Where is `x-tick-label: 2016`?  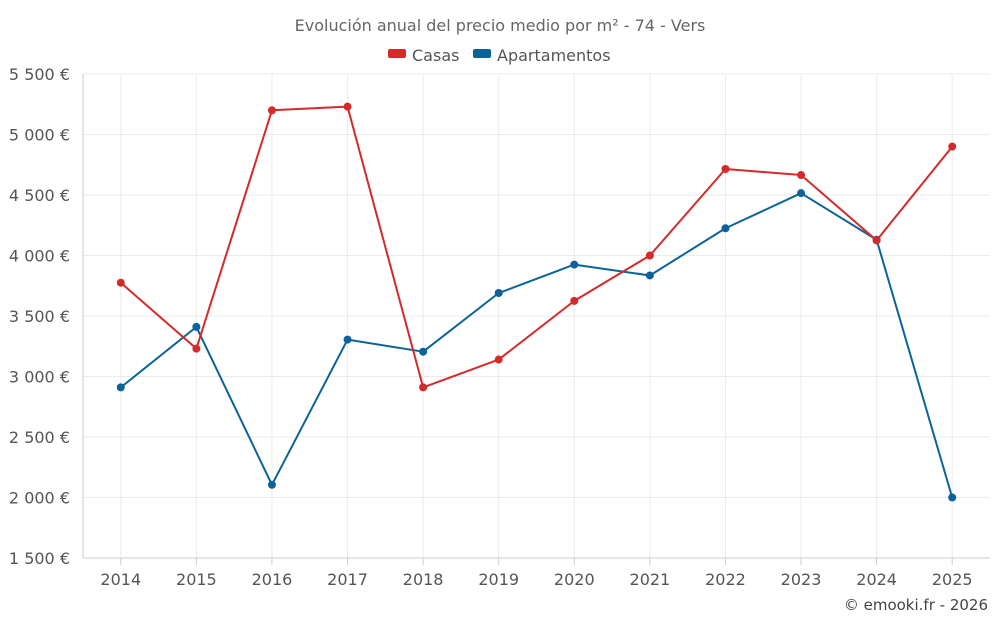 x-tick-label: 2016 is located at coordinates (272, 579).